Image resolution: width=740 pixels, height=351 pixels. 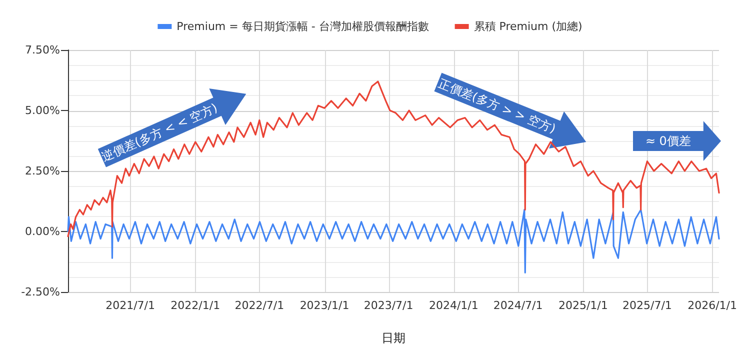 What do you see at coordinates (159, 132) in the screenshot?
I see `annotation: 逆價差(多方 < < 空方)` at bounding box center [159, 132].